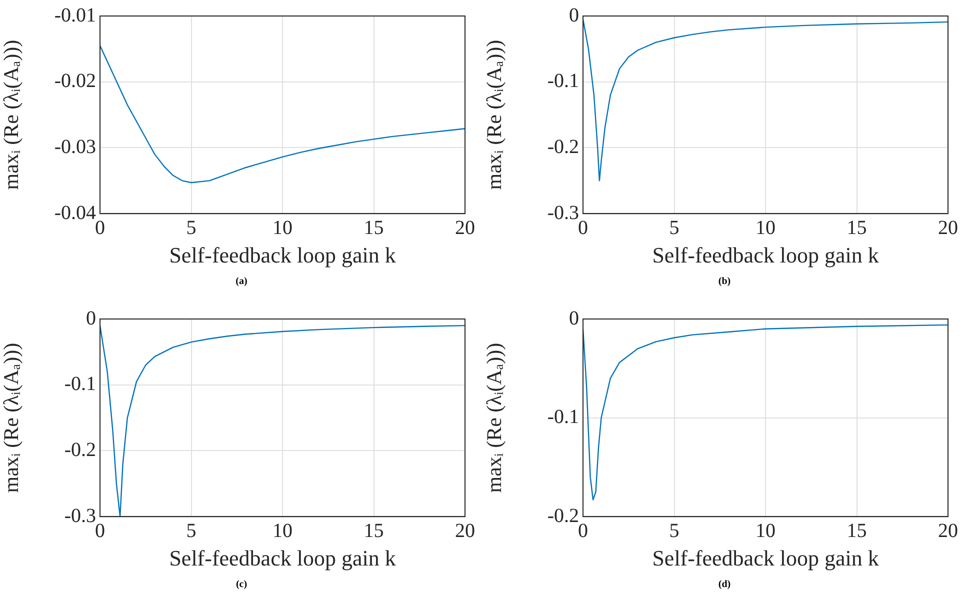 This screenshot has width=966, height=606. What do you see at coordinates (241, 281) in the screenshot?
I see `text: (a)` at bounding box center [241, 281].